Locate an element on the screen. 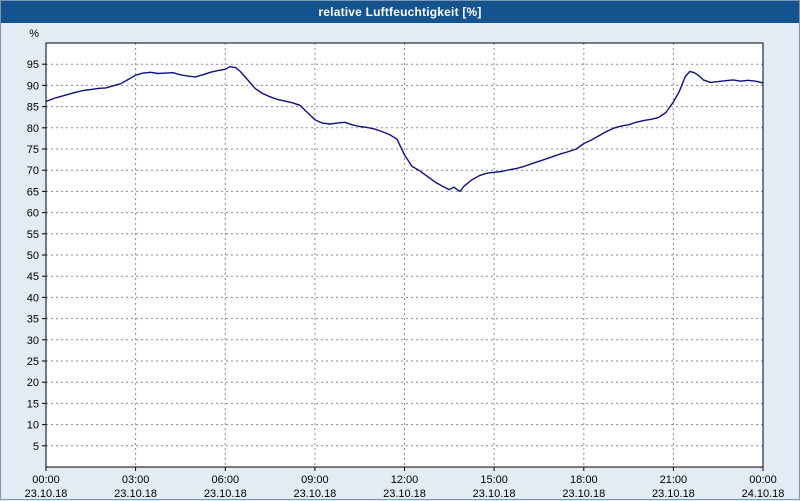 This screenshot has width=800, height=501. svg-text: 5 is located at coordinates (36, 447).